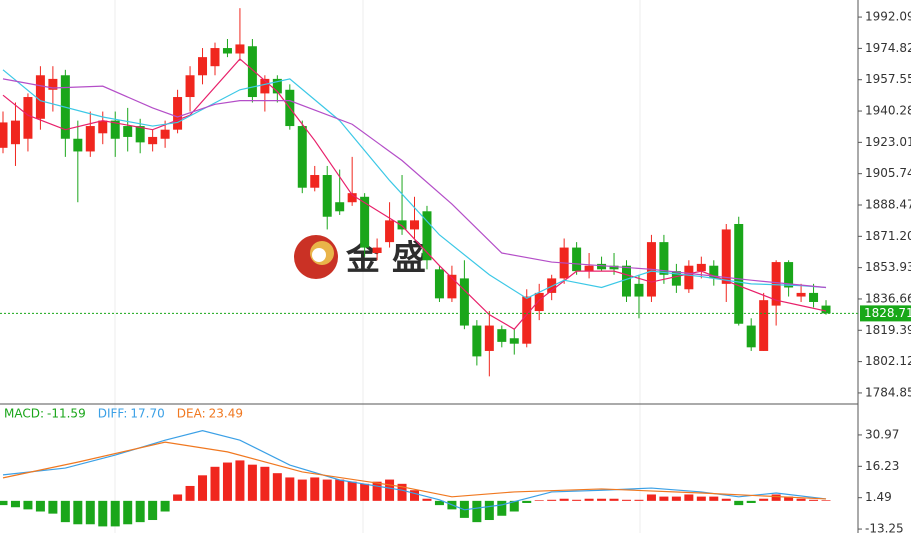 Image resolution: width=911 pixels, height=533 pixels. What do you see at coordinates (888, 79) in the screenshot?
I see `y-tick-label: 1957.55` at bounding box center [888, 79].